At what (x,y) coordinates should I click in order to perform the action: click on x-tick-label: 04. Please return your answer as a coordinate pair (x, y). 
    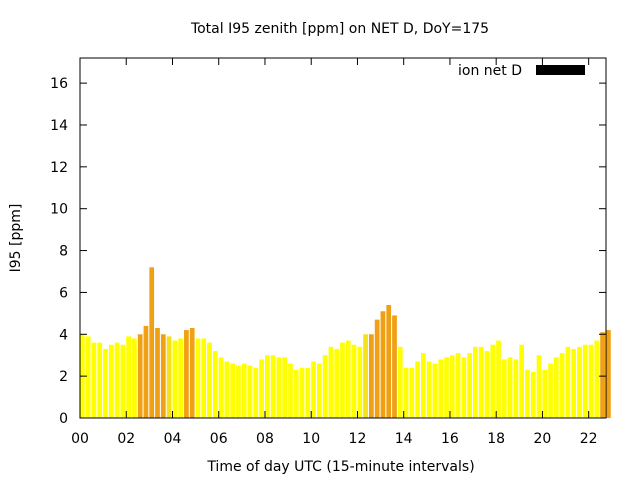
    Looking at the image, I should click on (173, 439).